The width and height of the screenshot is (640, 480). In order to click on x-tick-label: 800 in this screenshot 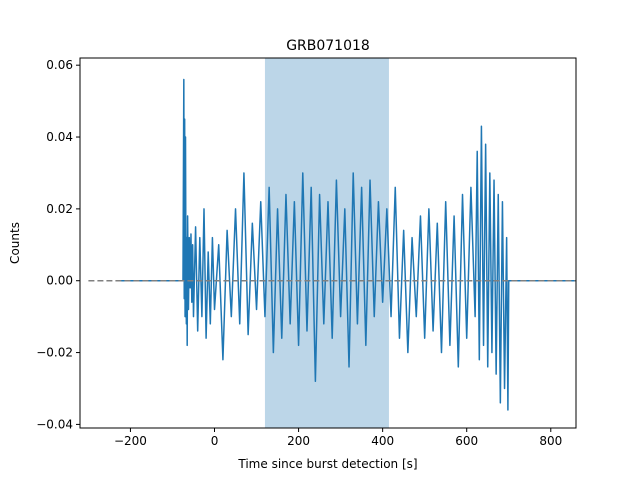, I will do `click(550, 441)`.